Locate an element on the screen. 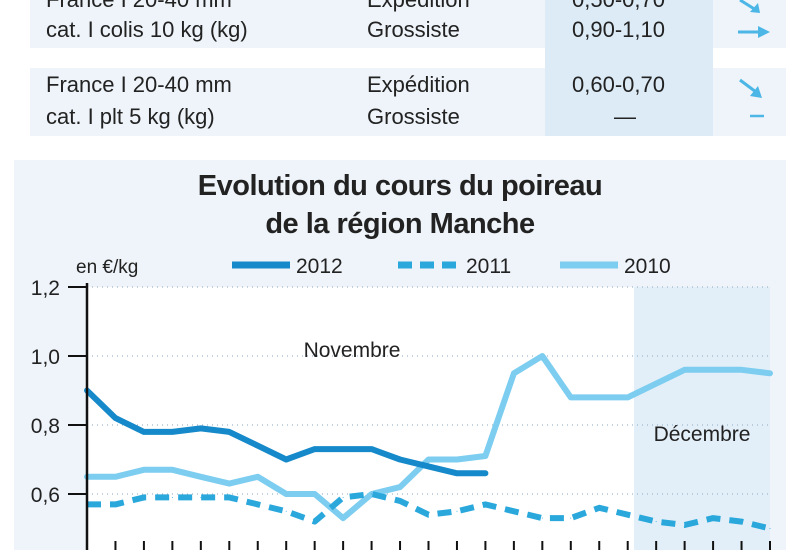 This screenshot has width=800, height=550. y-tick-label: 0,8 is located at coordinates (45, 426).